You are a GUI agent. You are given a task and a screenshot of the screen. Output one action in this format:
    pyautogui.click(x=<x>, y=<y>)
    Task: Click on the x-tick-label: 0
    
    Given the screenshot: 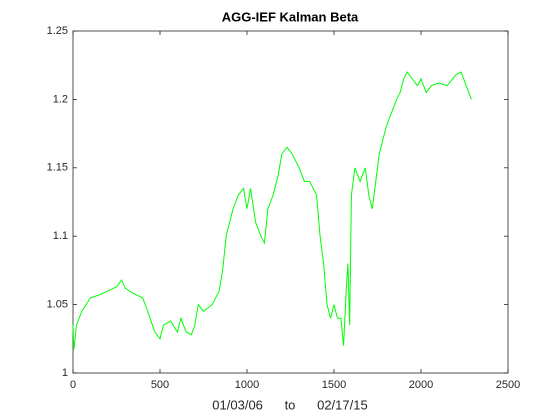 What is the action you would take?
    pyautogui.click(x=73, y=385)
    